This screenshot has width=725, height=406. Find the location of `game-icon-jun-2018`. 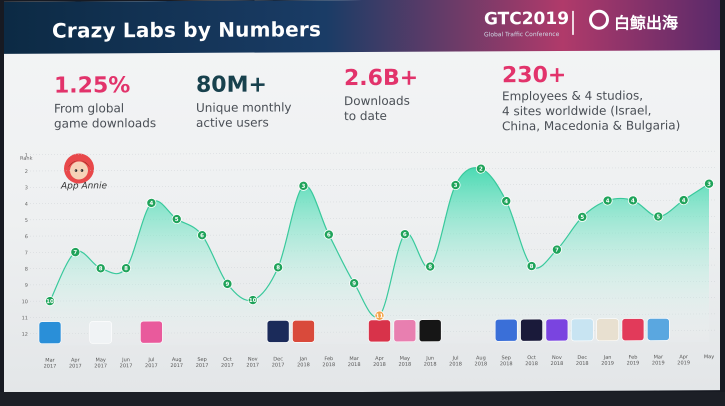

game-icon-jun-2018 is located at coordinates (430, 330).